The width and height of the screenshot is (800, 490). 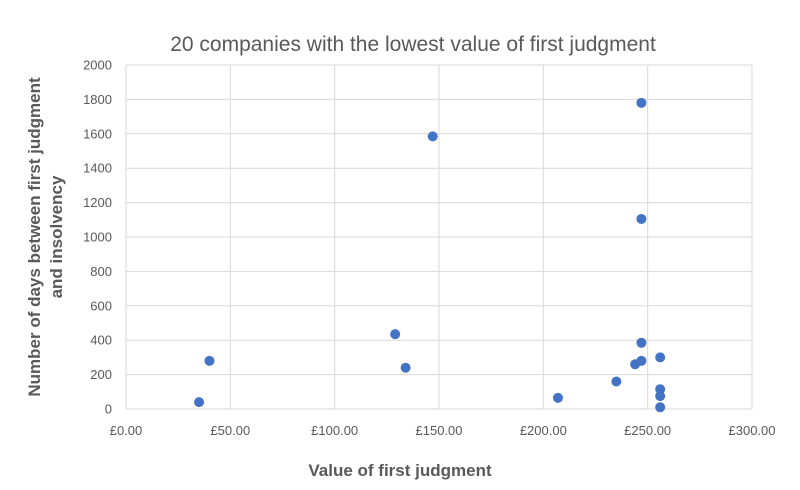 What do you see at coordinates (56, 236) in the screenshot?
I see `y-axis-title-line-2: and insolvency` at bounding box center [56, 236].